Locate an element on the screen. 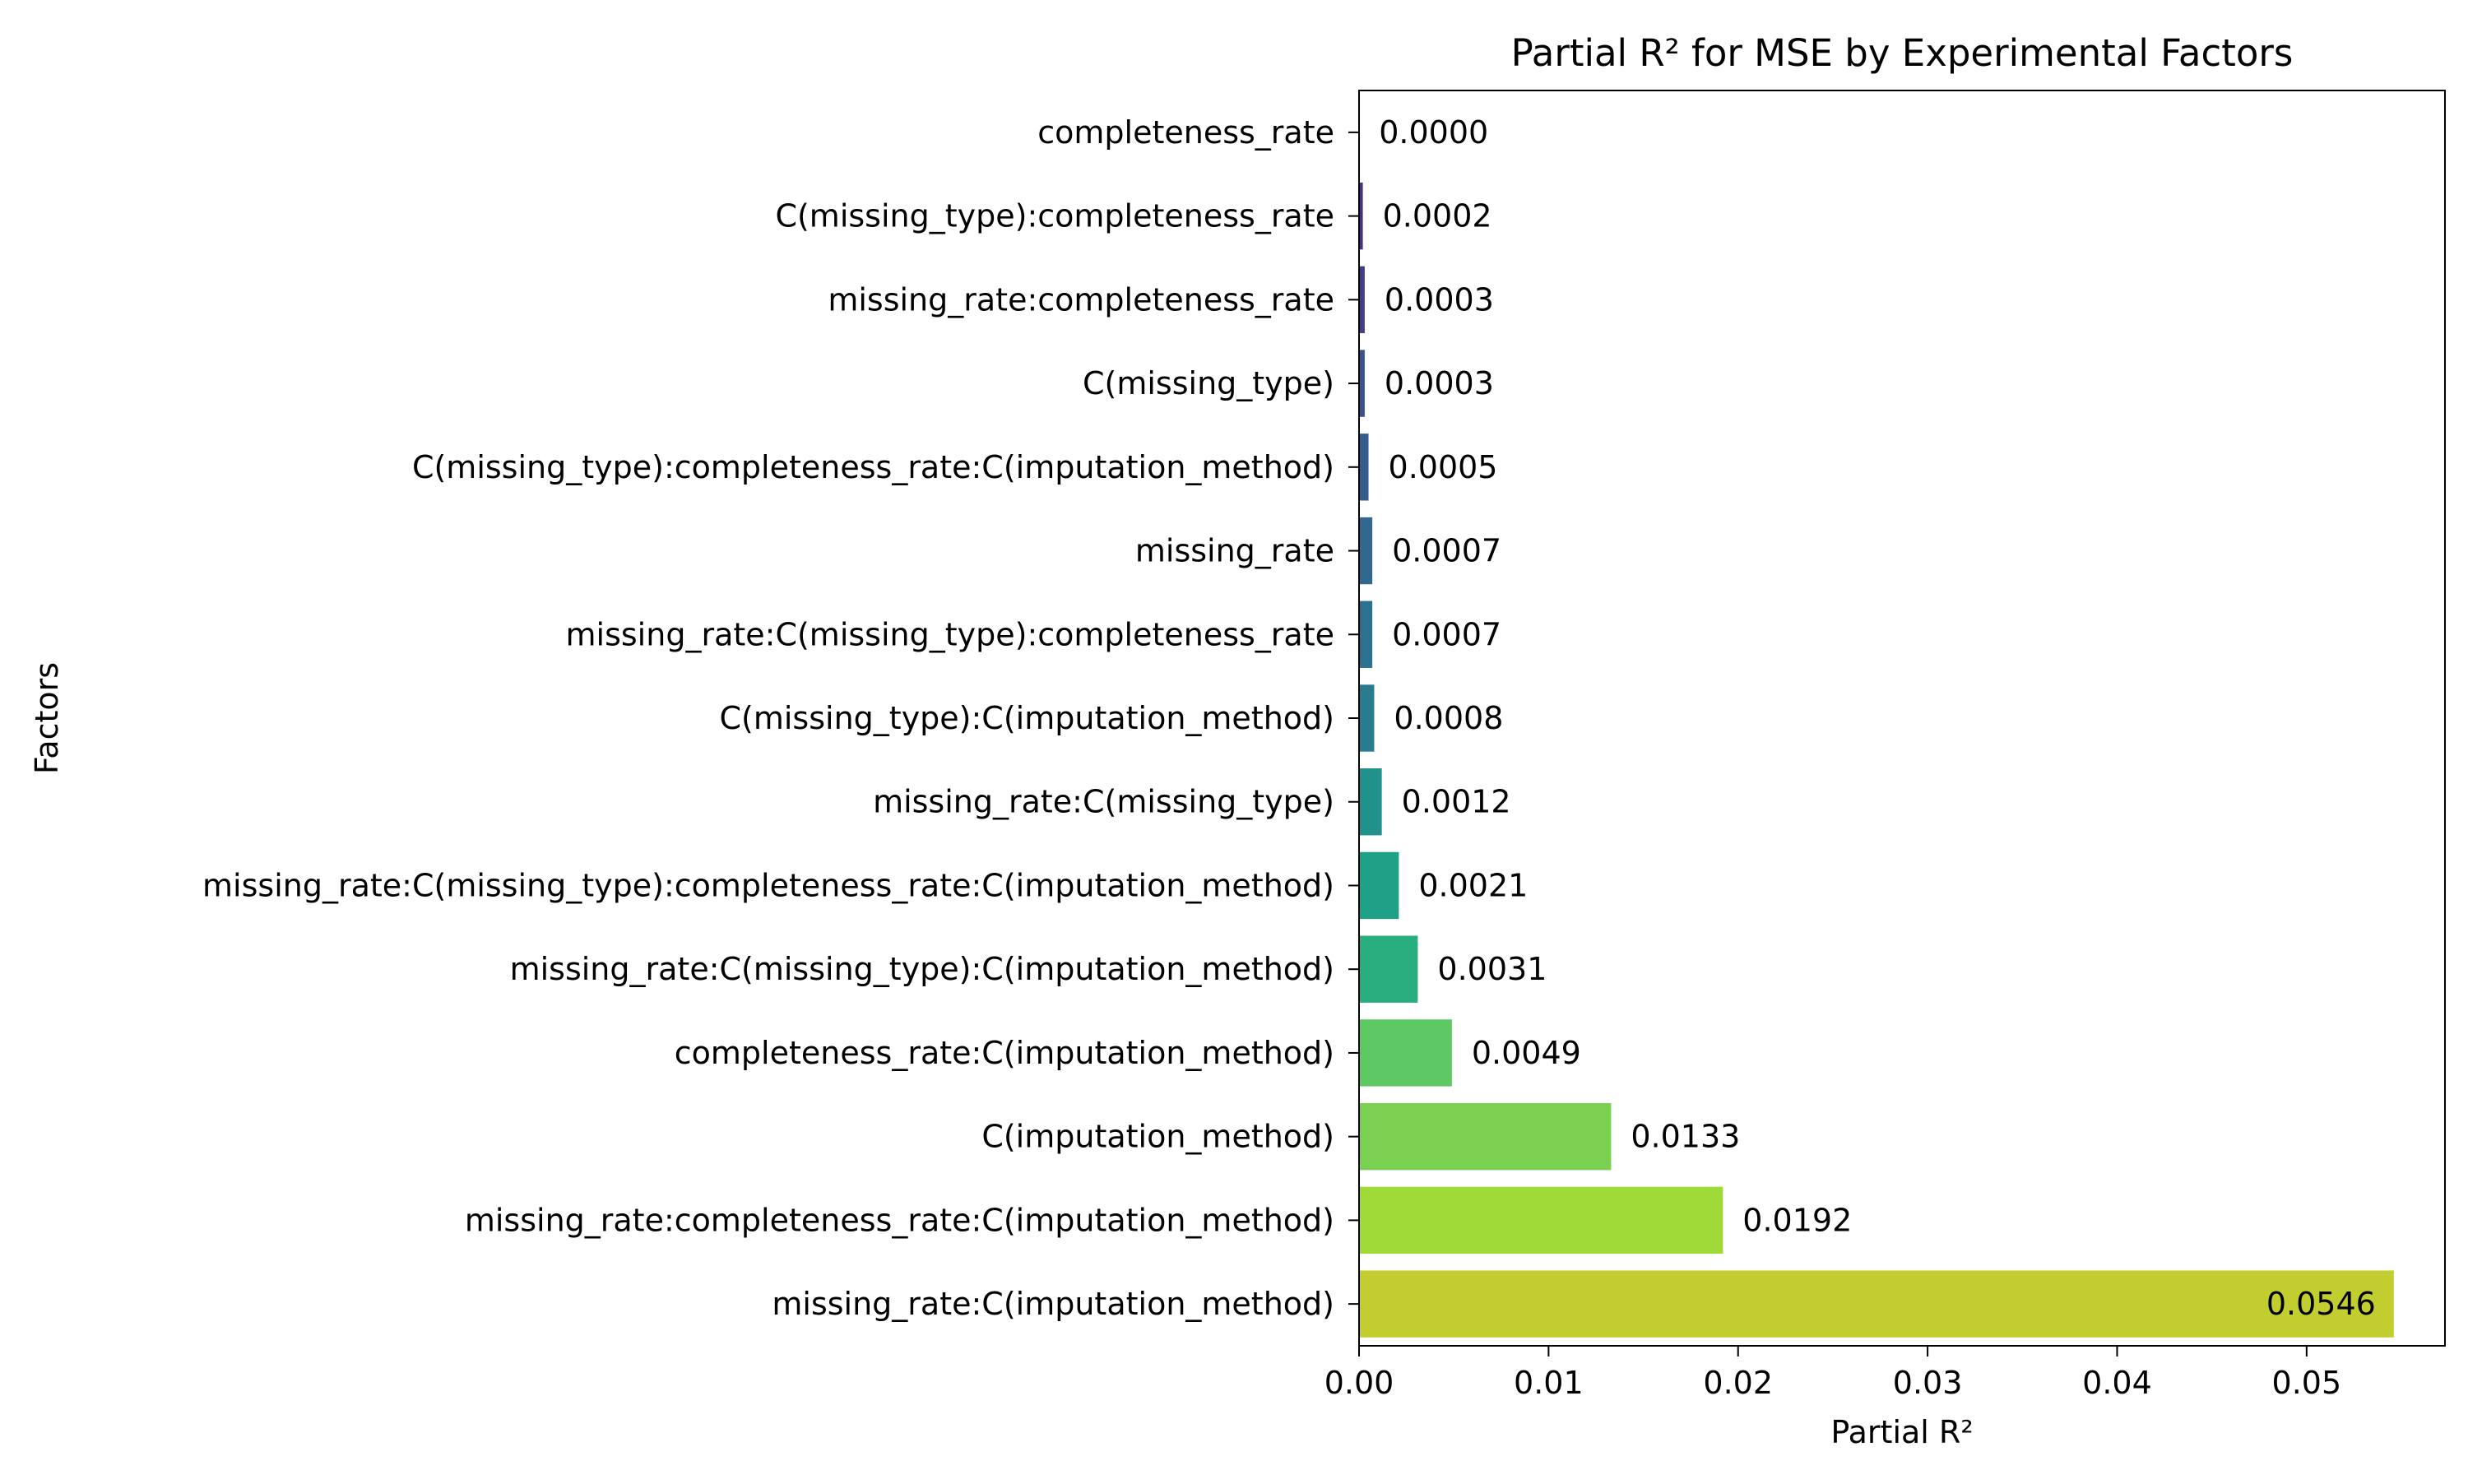 This screenshot has height=1484, width=2468. value-label: 0.0049 is located at coordinates (1526, 1053).